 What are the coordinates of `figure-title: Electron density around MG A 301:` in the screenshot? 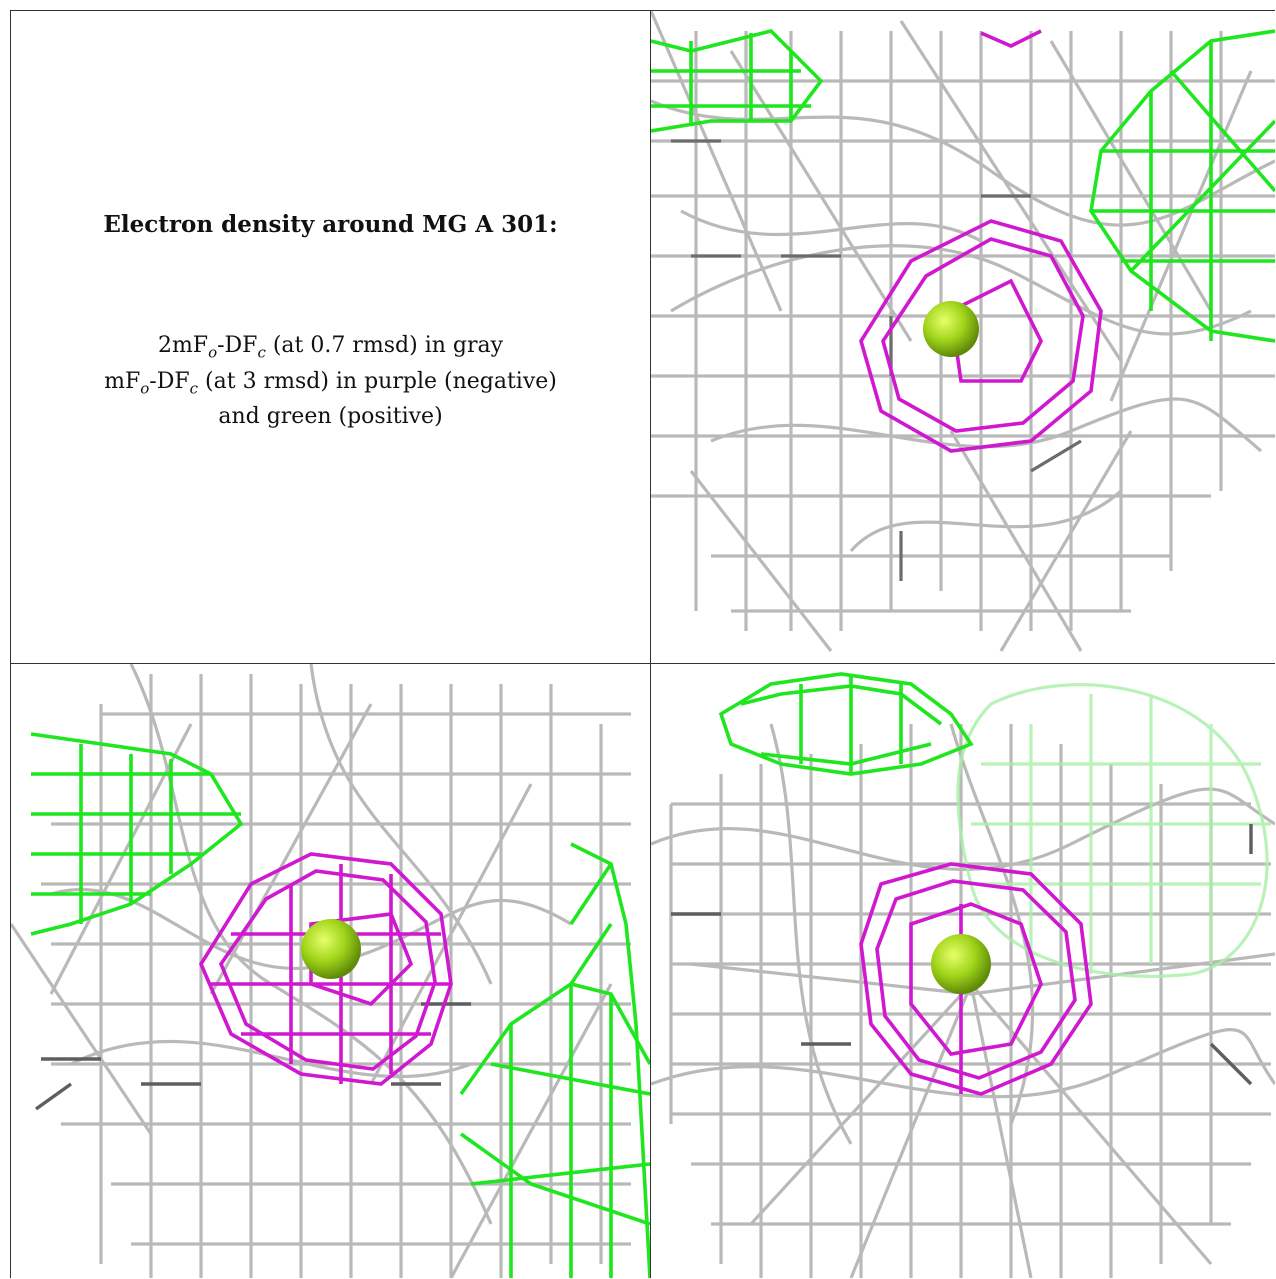 It's located at (330, 224).